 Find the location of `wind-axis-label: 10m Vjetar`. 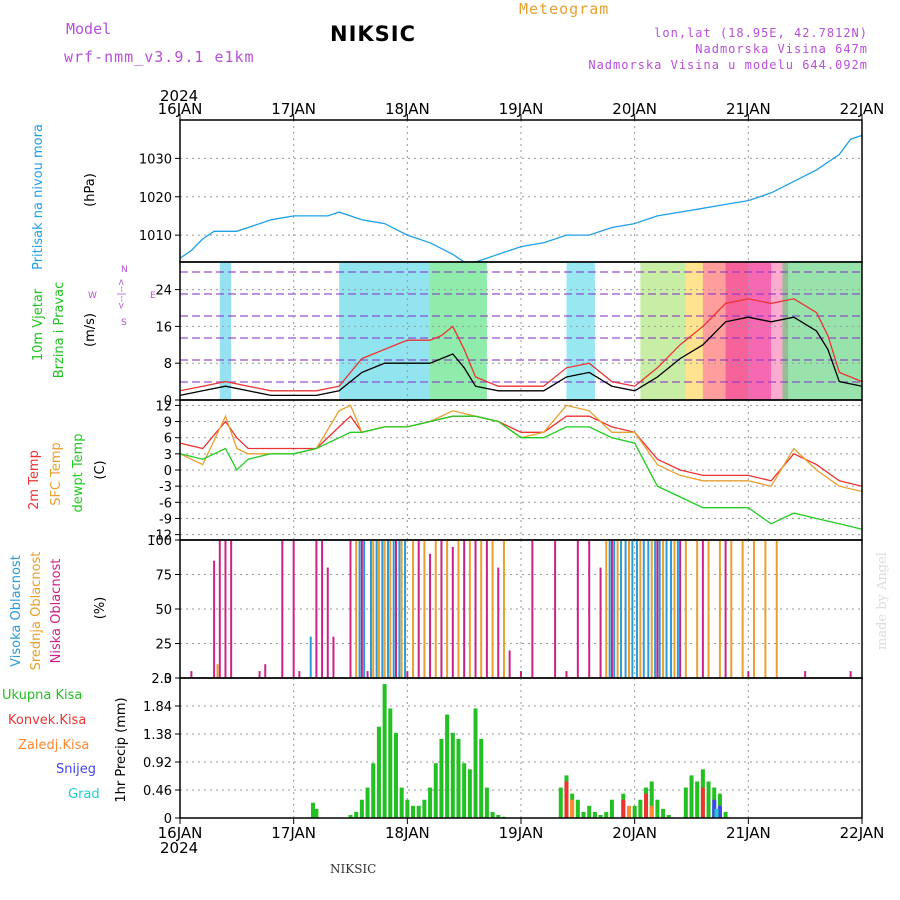

wind-axis-label: 10m Vjetar is located at coordinates (38, 324).